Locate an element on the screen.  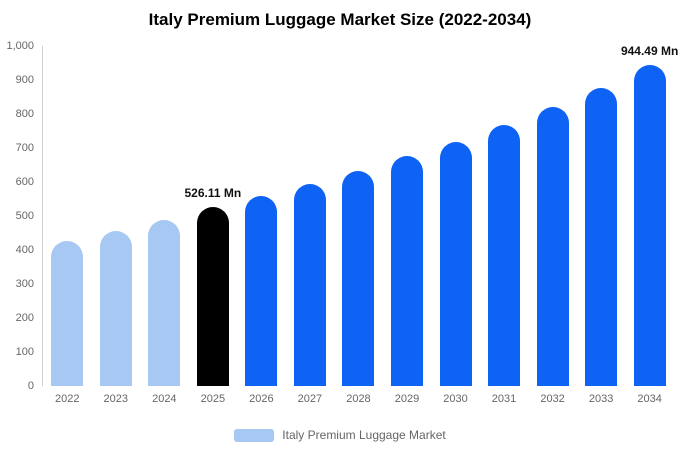
y-tick-label: 200 is located at coordinates (24, 318).